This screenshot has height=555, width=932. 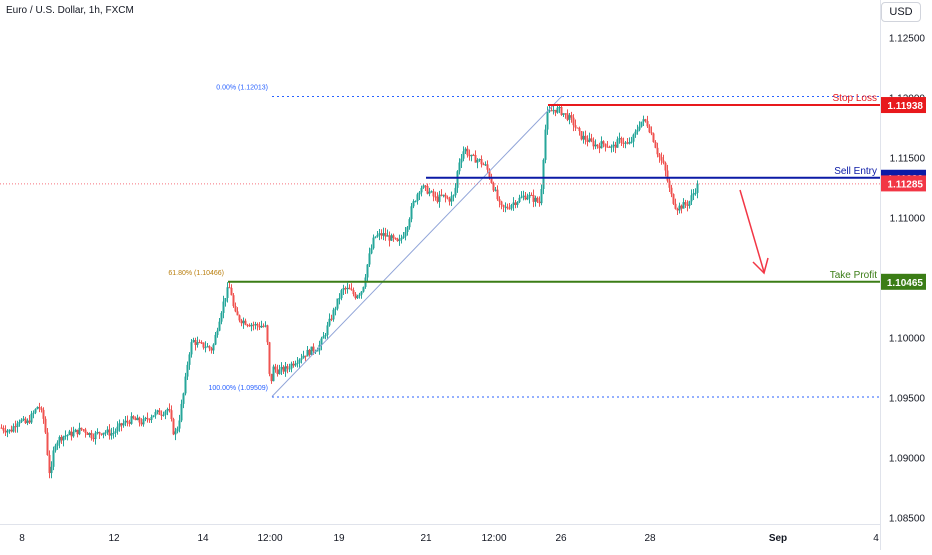 What do you see at coordinates (238, 388) in the screenshot?
I see `fib-level-label: 100.00% (1.09509)` at bounding box center [238, 388].